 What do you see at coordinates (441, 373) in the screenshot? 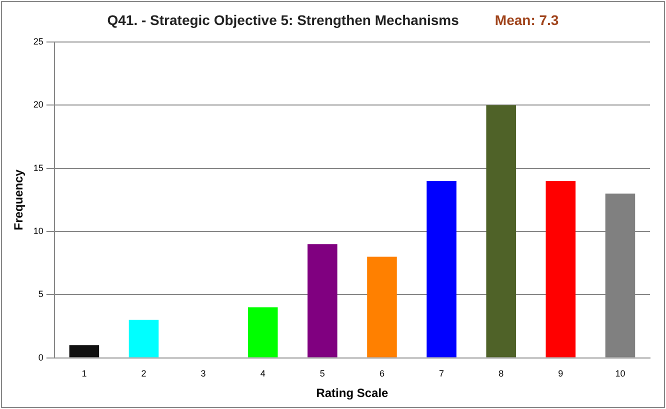
I see `x-tick-label: 7` at bounding box center [441, 373].